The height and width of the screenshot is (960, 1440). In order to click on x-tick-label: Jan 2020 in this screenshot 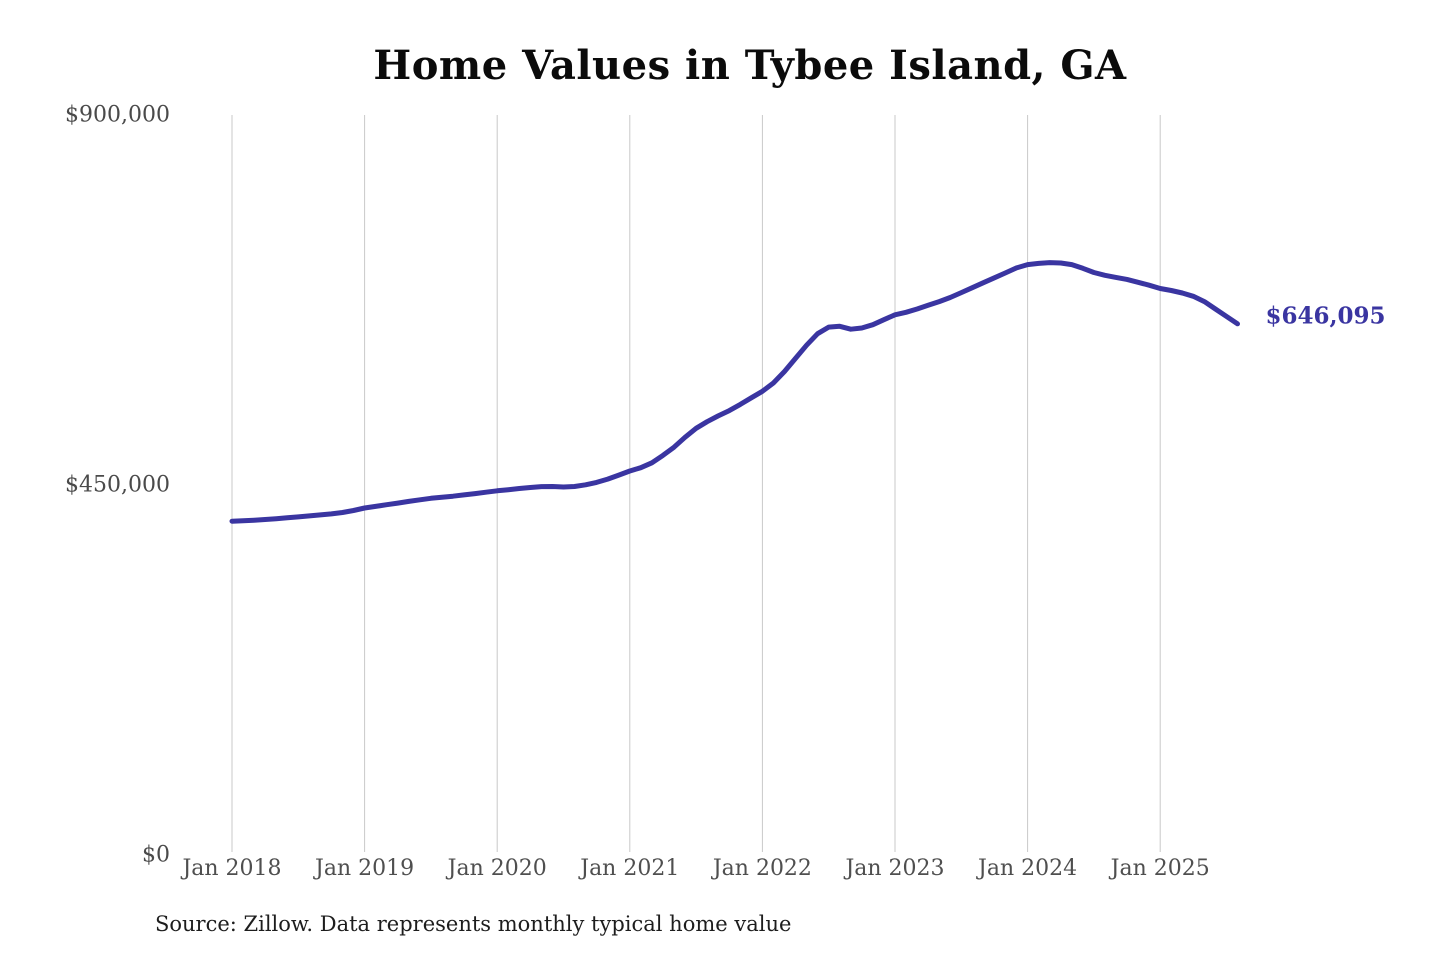, I will do `click(497, 868)`.